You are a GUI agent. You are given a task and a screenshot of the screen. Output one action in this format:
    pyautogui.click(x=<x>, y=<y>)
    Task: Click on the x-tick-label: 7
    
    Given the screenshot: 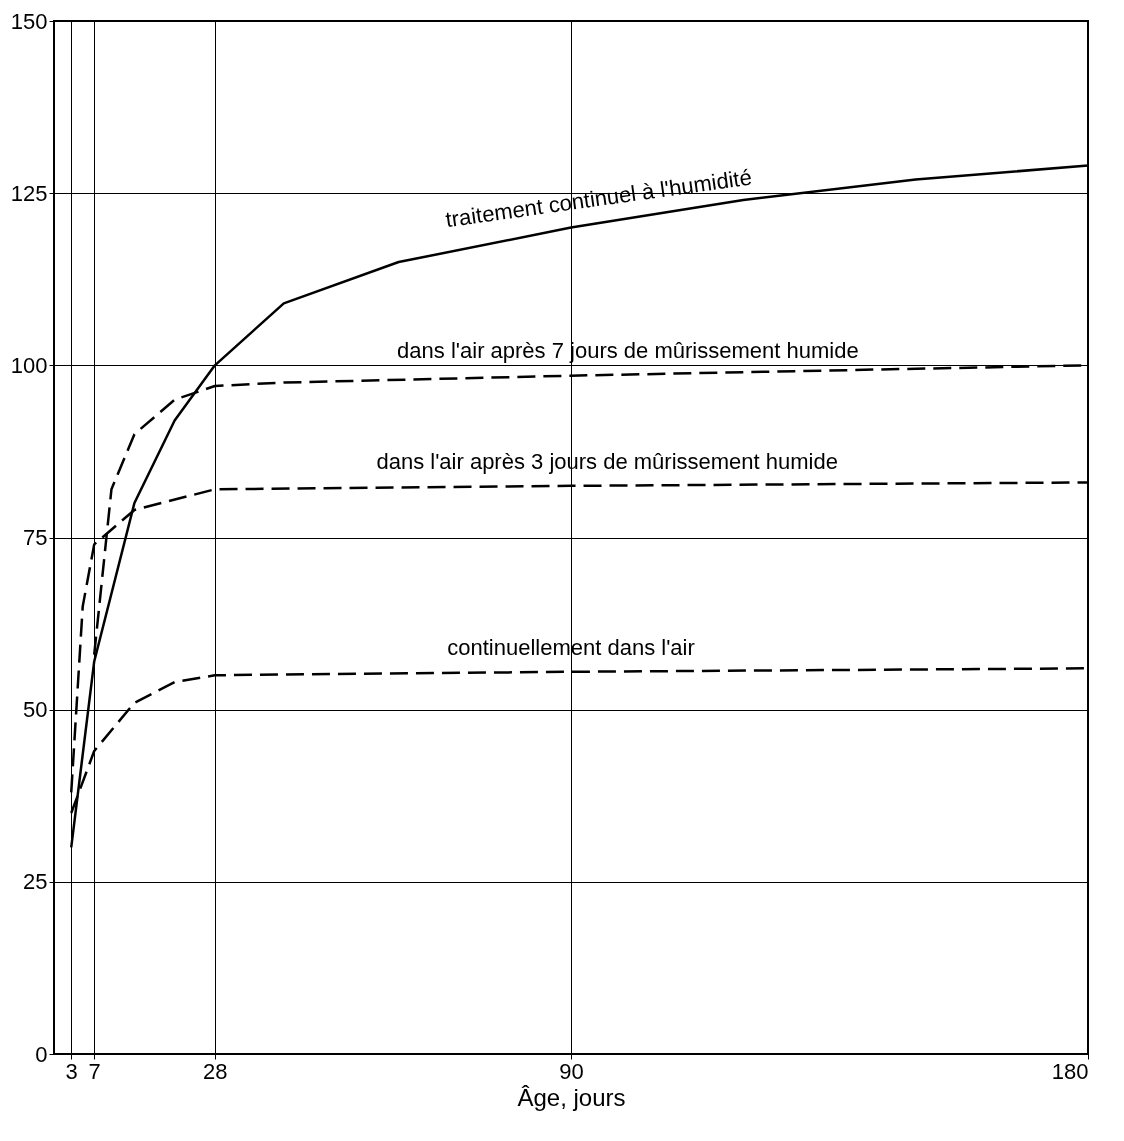 What is the action you would take?
    pyautogui.click(x=94, y=1071)
    